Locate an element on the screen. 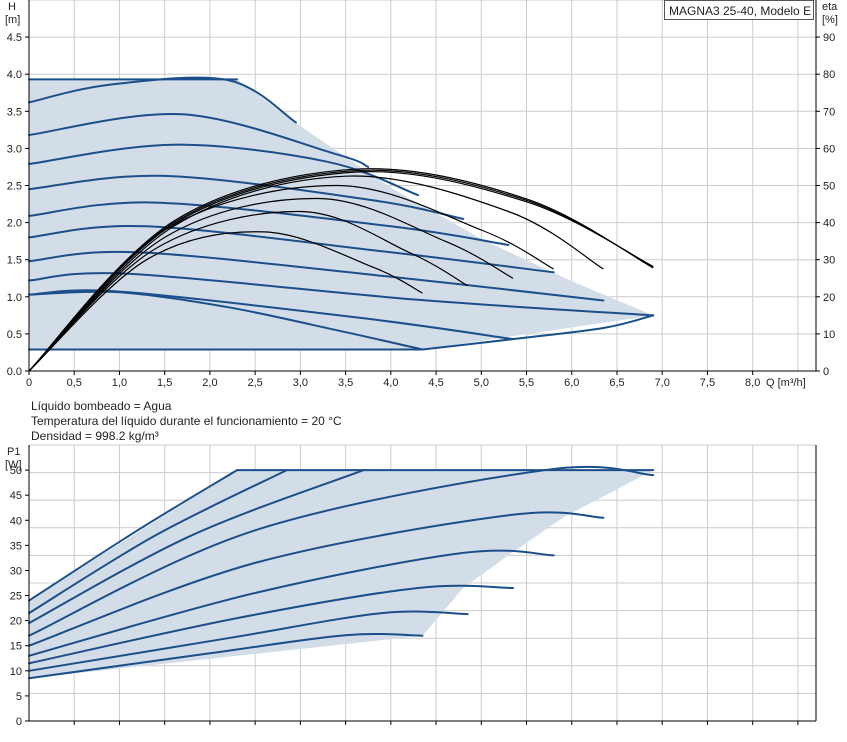 The image size is (847, 742). head-x-label: Q [m³/h] is located at coordinates (786, 383).